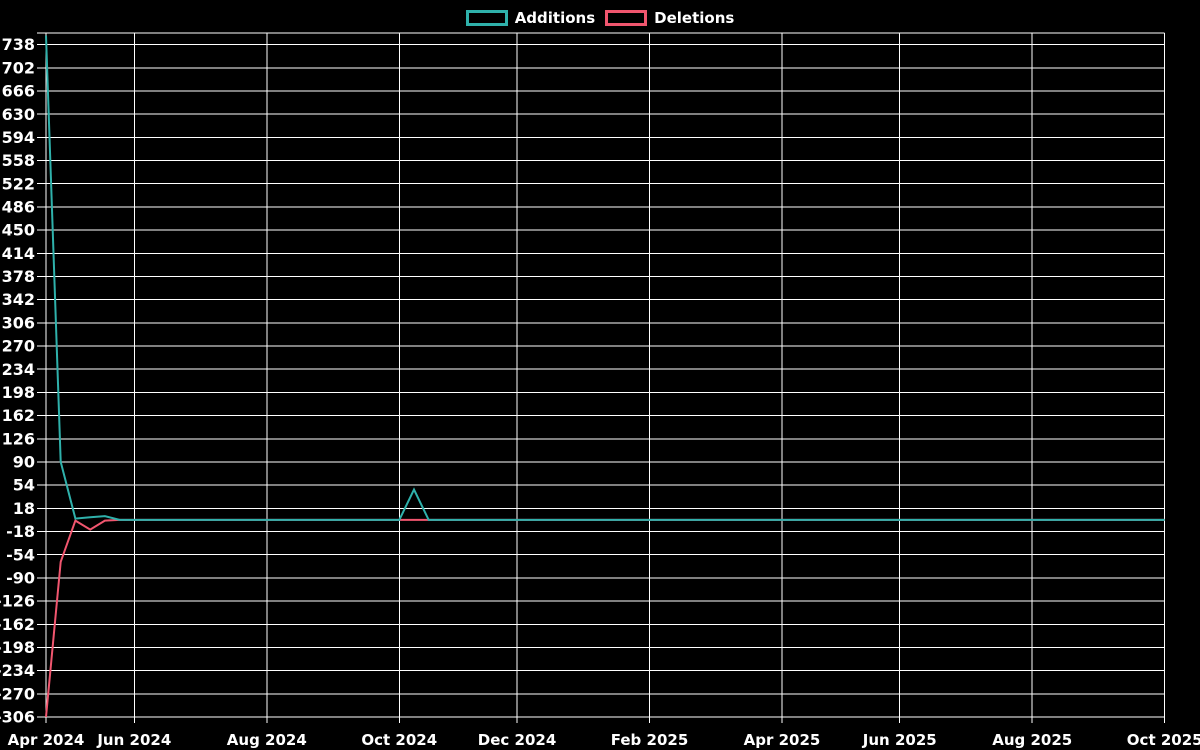 This screenshot has height=750, width=1200. I want to click on y-tick-label: 234, so click(18, 369).